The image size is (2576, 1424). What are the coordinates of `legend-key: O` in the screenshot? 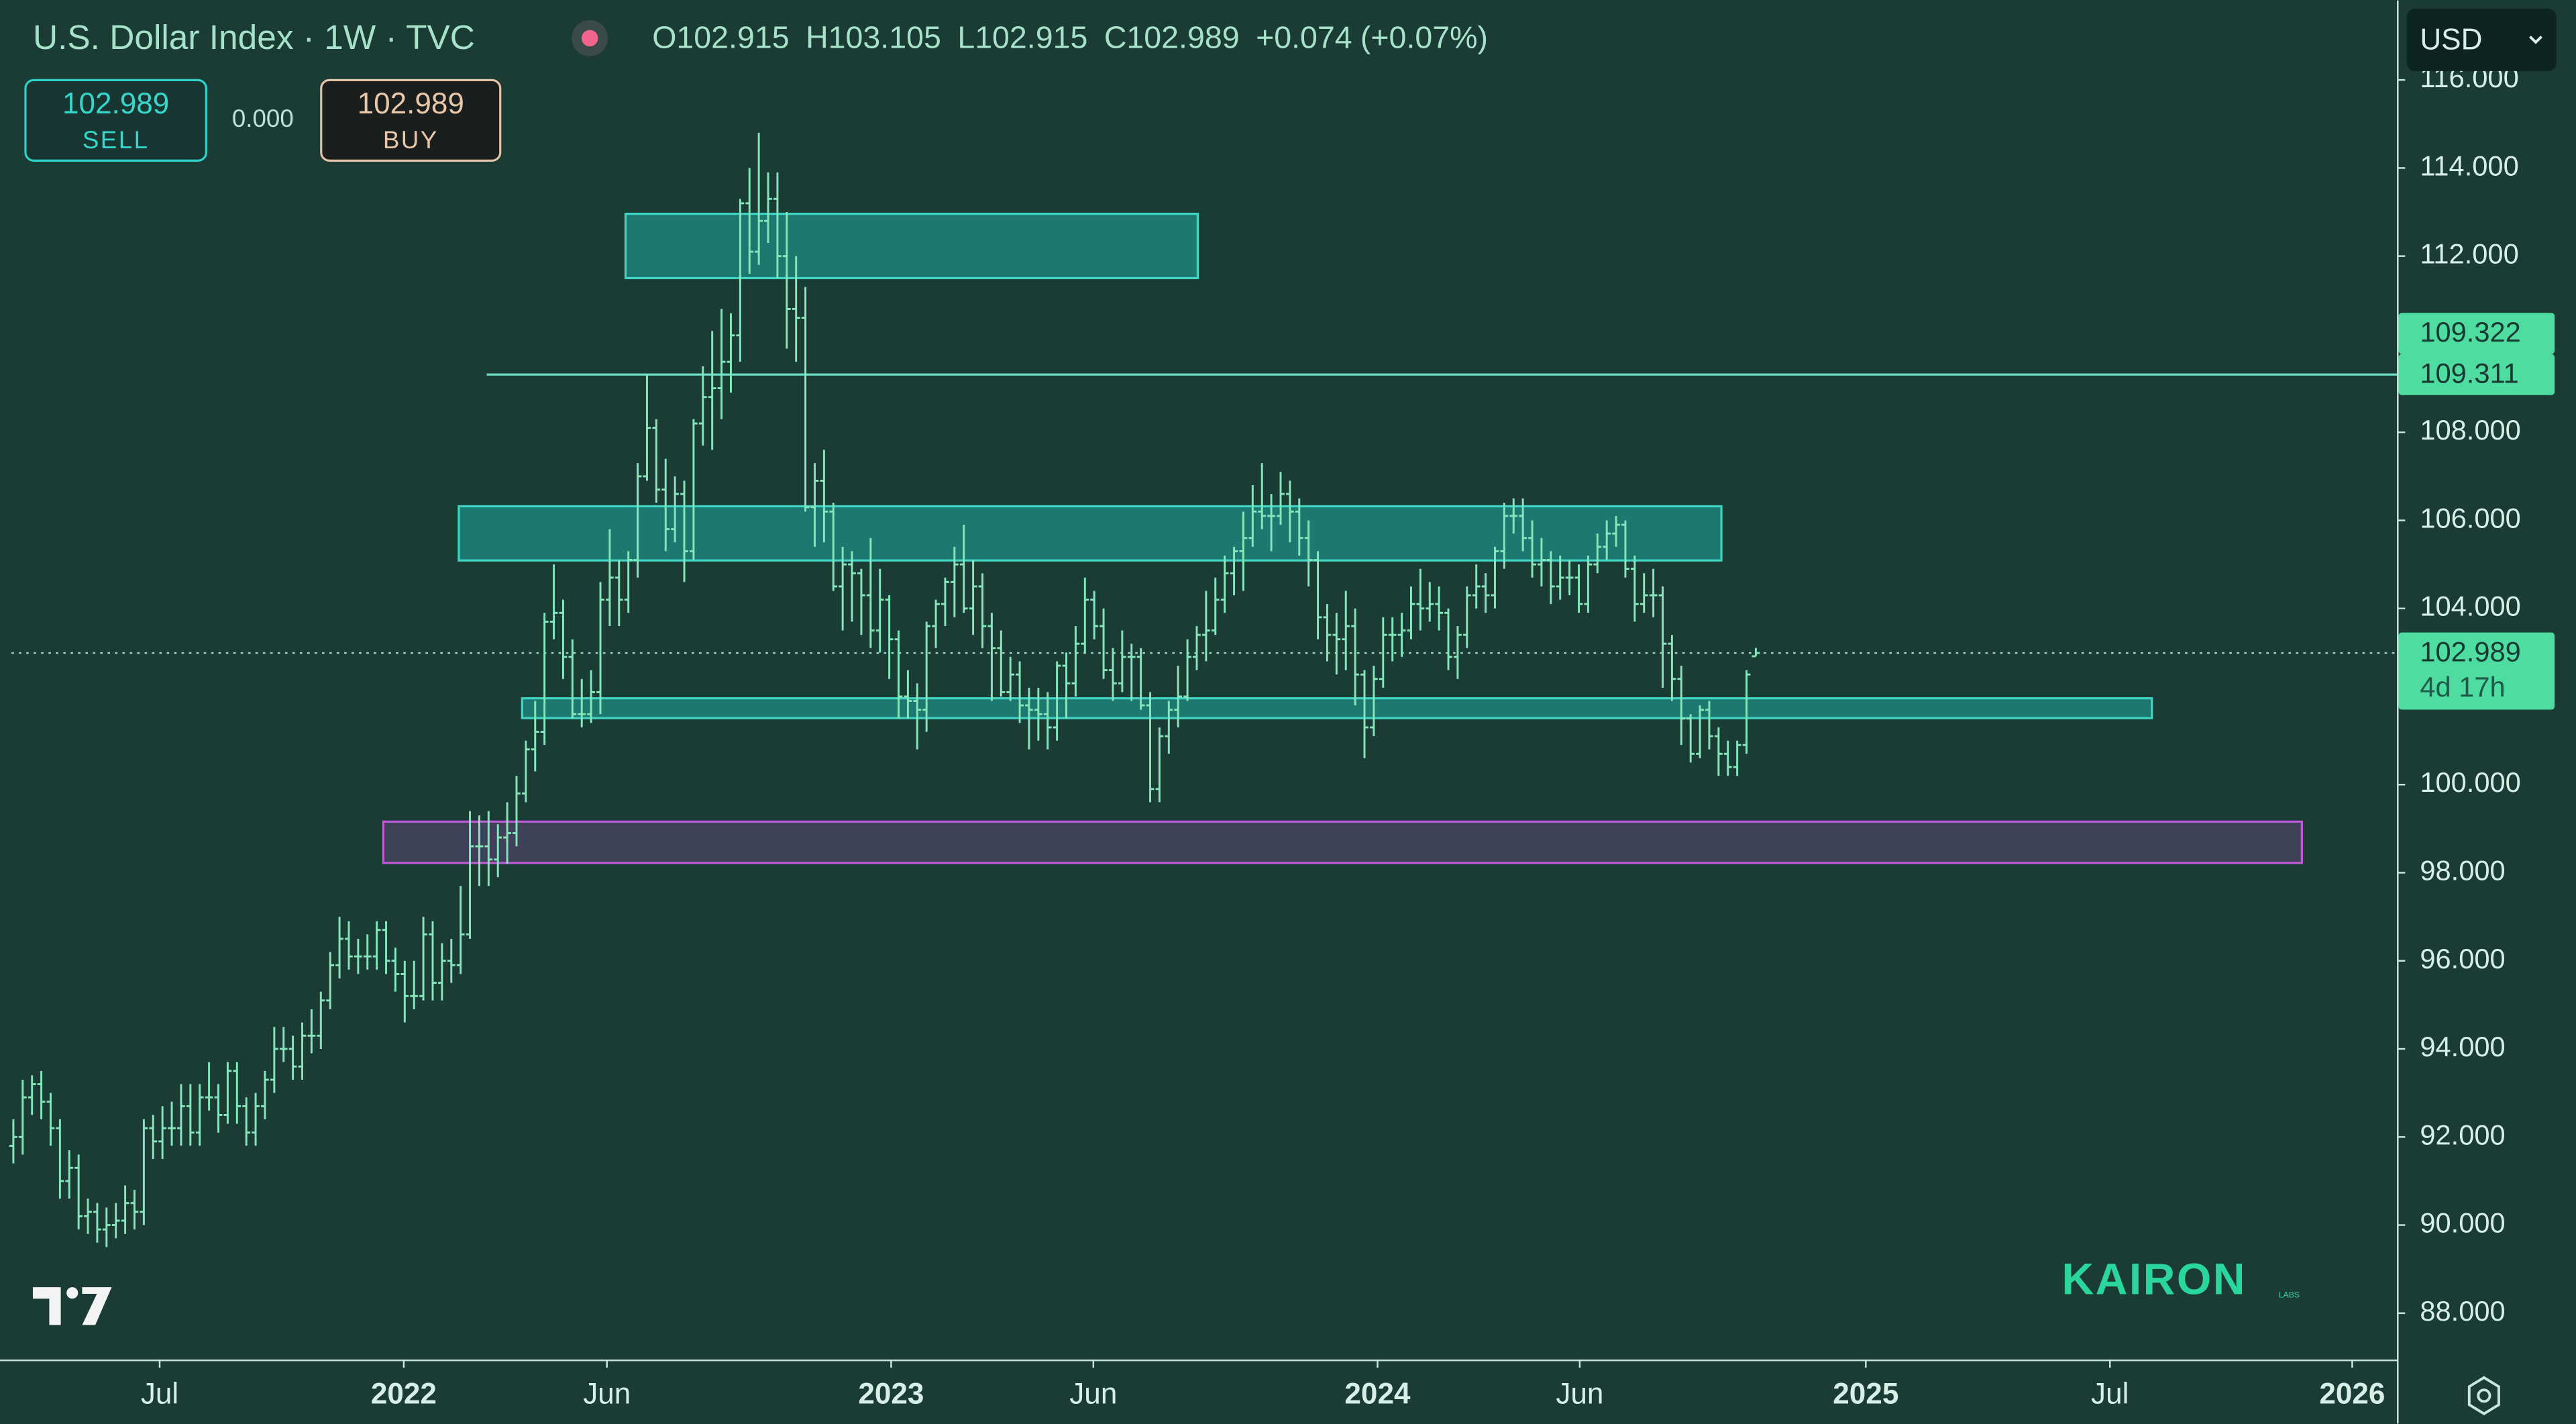 It's located at (664, 37).